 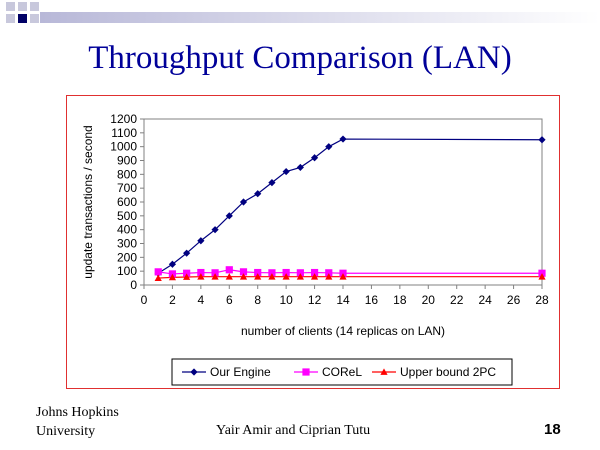 What do you see at coordinates (552, 429) in the screenshot?
I see `page-number: 18` at bounding box center [552, 429].